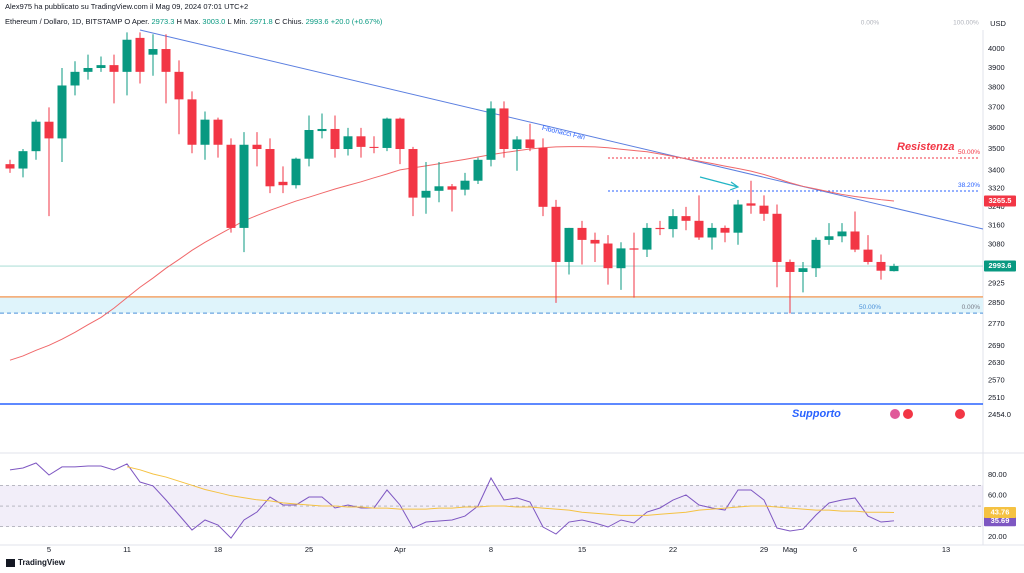 The width and height of the screenshot is (1024, 573). Describe the element at coordinates (996, 362) in the screenshot. I see `y-tick-label: 2630` at that location.